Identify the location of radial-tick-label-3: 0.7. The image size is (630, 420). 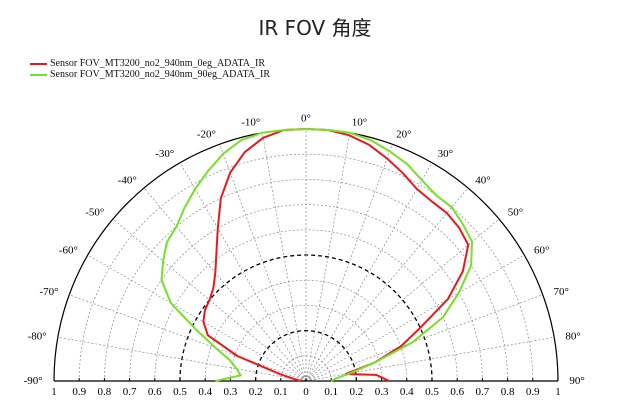
(130, 392).